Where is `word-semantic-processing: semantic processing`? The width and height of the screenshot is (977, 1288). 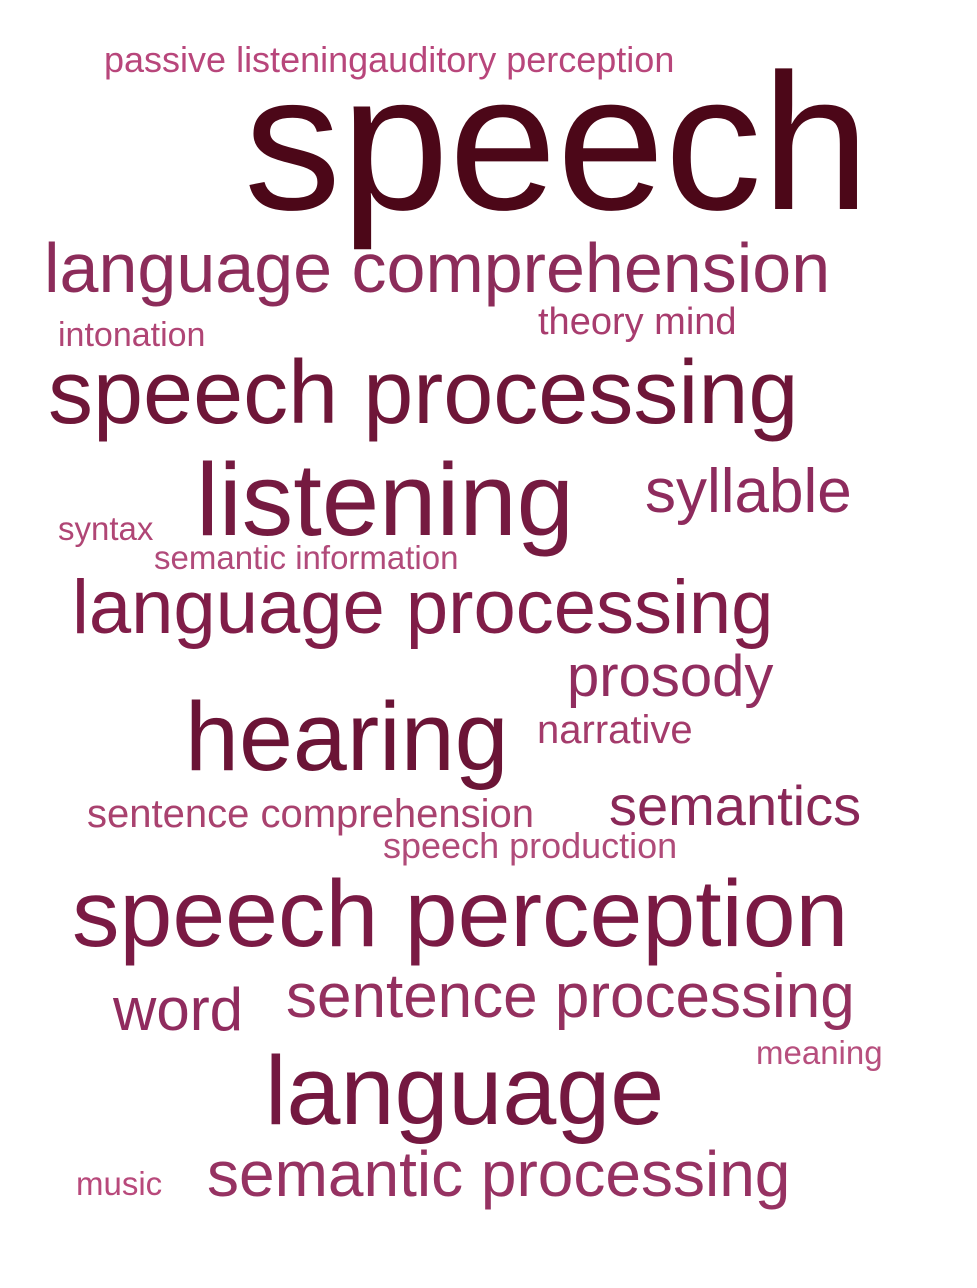 word-semantic-processing: semantic processing is located at coordinates (499, 1174).